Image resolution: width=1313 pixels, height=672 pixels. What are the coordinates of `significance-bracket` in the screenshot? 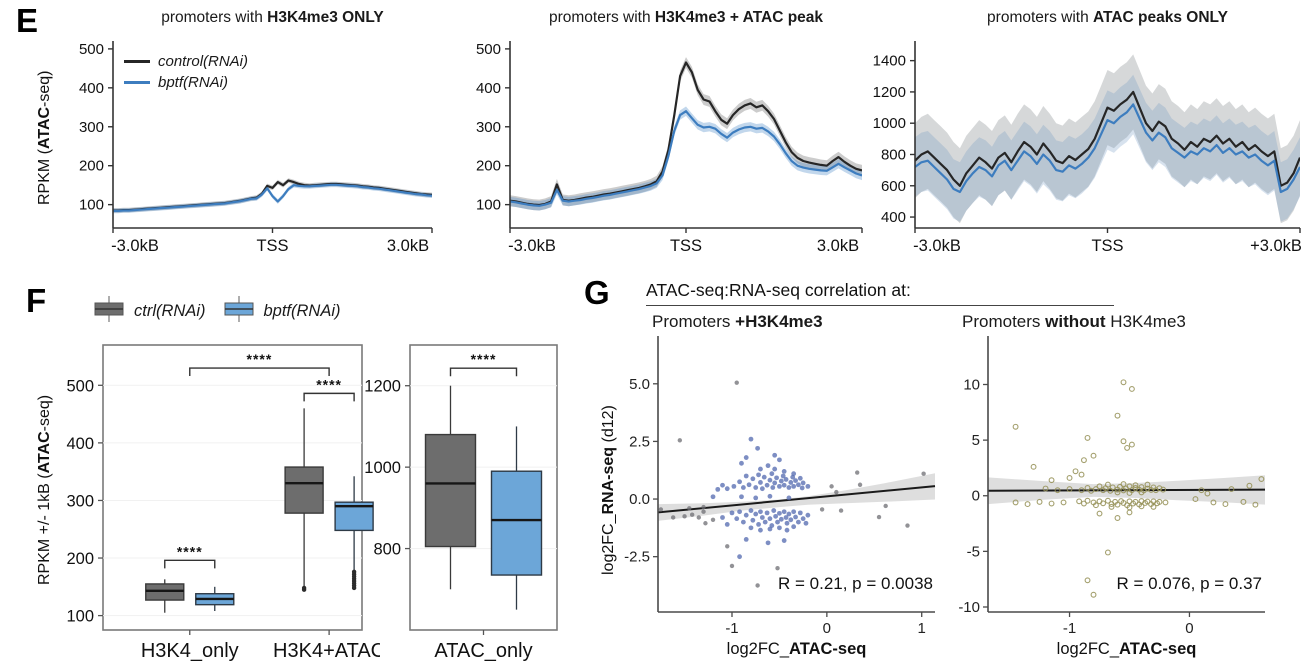 It's located at (190, 564).